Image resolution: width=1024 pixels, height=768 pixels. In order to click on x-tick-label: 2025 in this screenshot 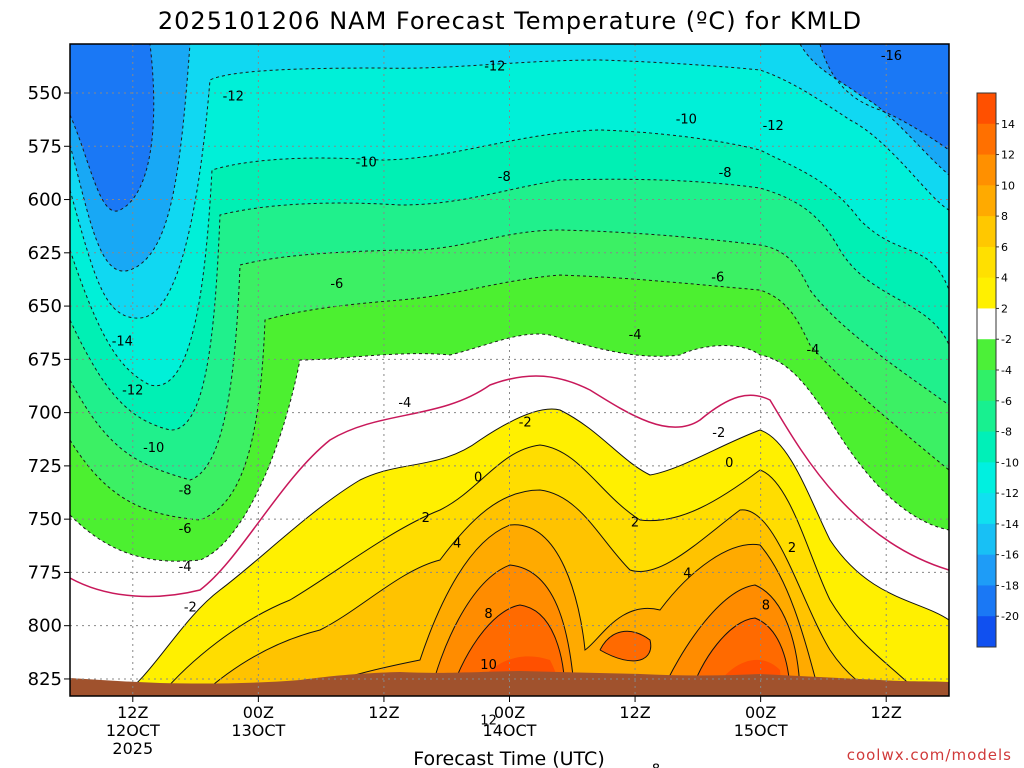, I will do `click(132, 748)`.